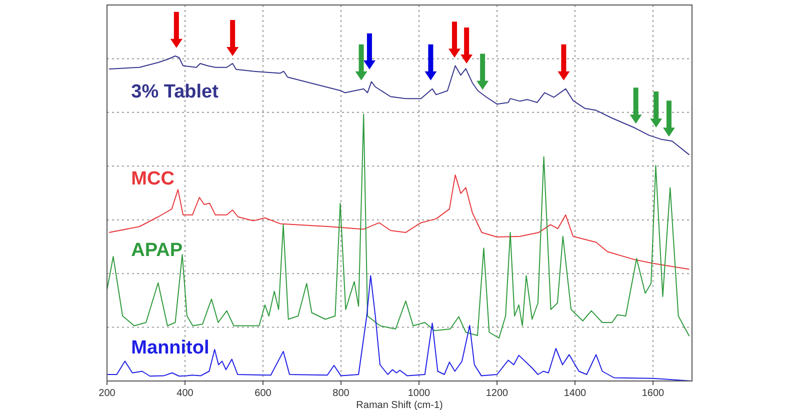 Image resolution: width=800 pixels, height=410 pixels. Describe the element at coordinates (653, 393) in the screenshot. I see `x-tick-label: 1600` at that location.